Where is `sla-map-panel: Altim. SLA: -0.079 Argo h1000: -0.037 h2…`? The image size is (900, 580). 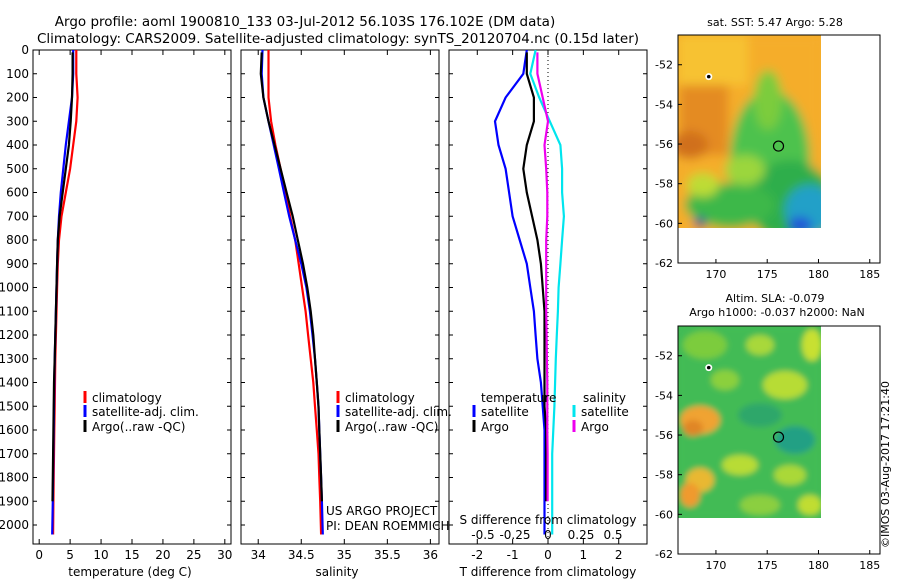 sla-map-panel: Altim. SLA: -0.079 Argo h1000: -0.037 h2… is located at coordinates (768, 432).